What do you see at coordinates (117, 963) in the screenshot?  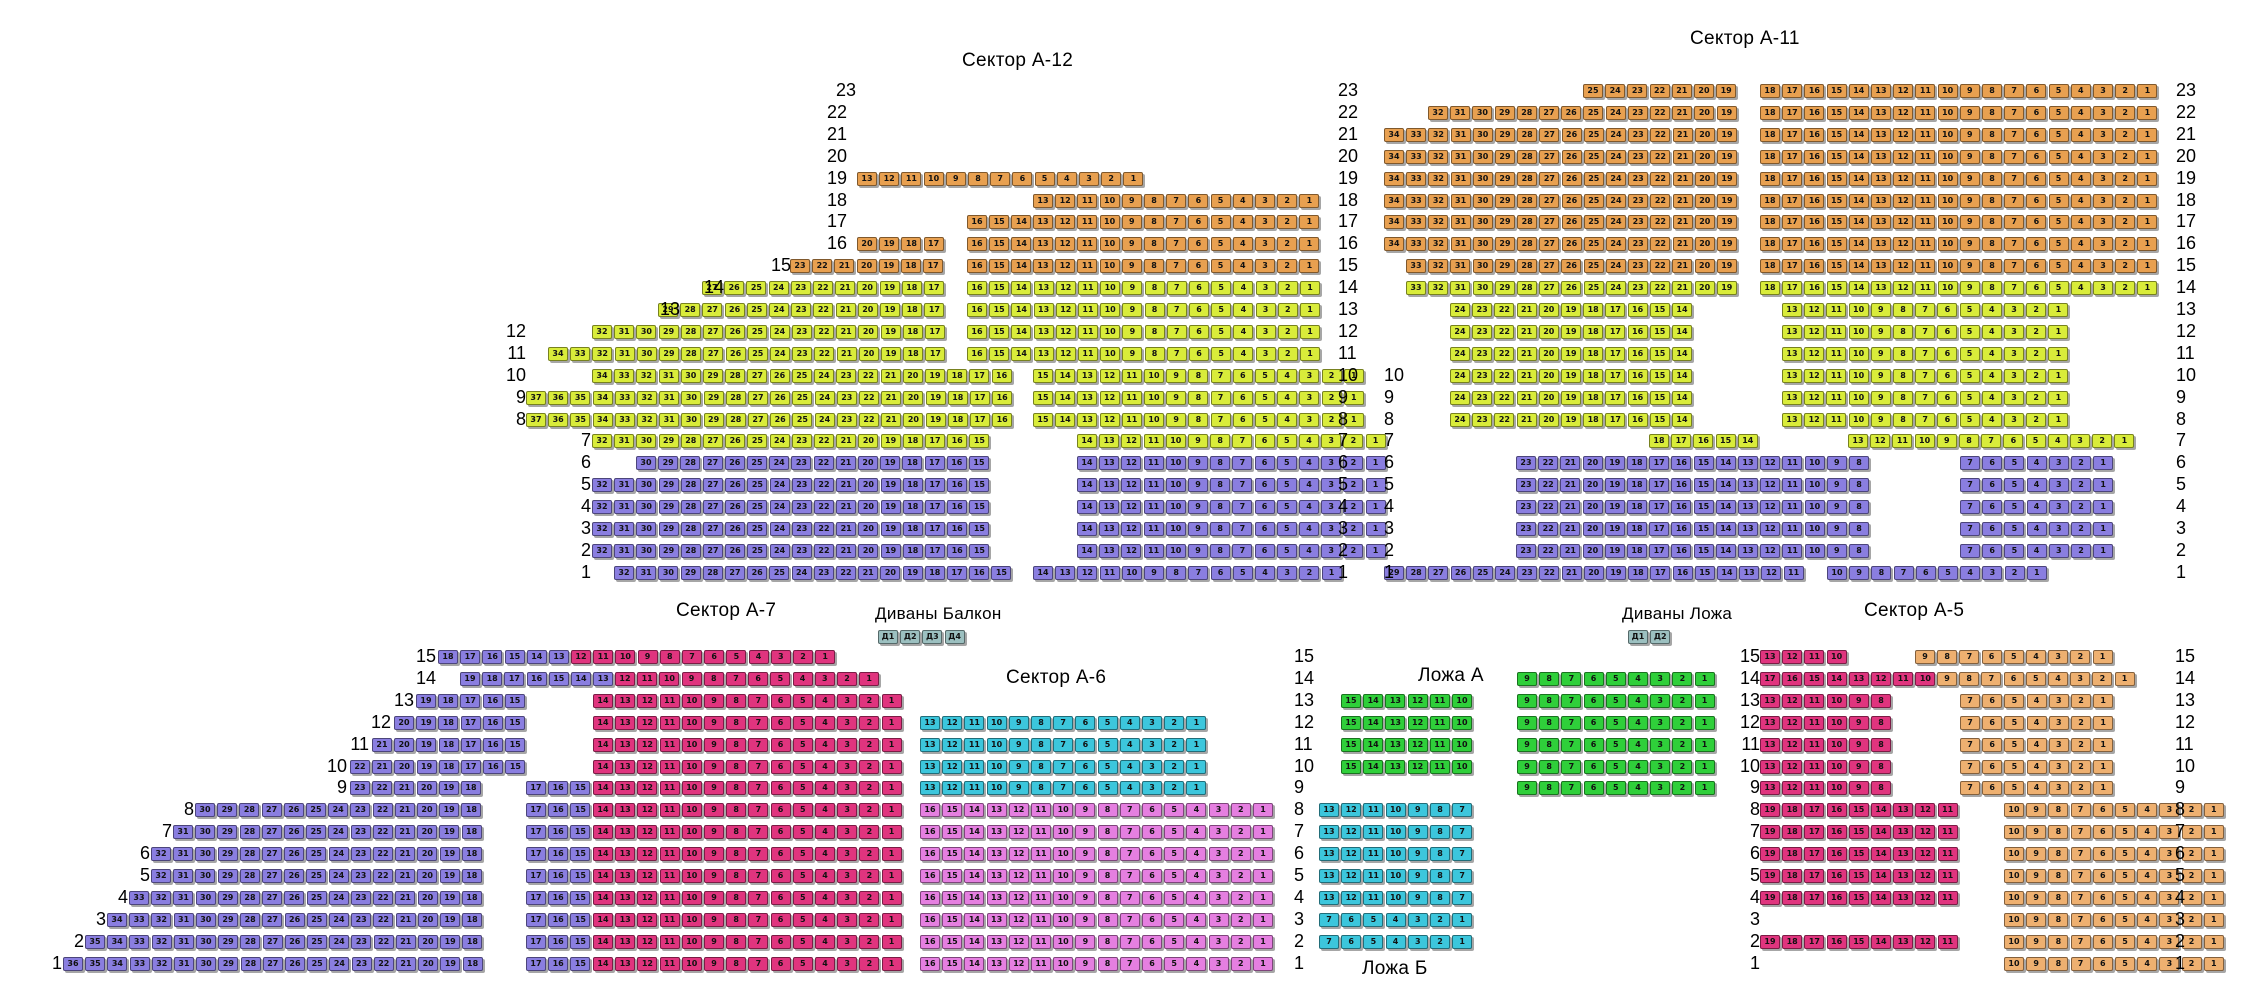 I see `seat: 34` at bounding box center [117, 963].